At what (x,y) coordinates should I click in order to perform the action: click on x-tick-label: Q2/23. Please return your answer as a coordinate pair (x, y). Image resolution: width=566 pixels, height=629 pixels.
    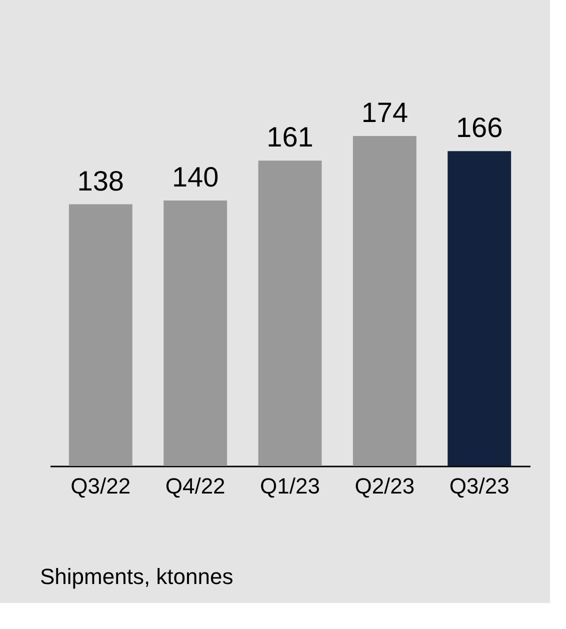
    Looking at the image, I should click on (384, 486).